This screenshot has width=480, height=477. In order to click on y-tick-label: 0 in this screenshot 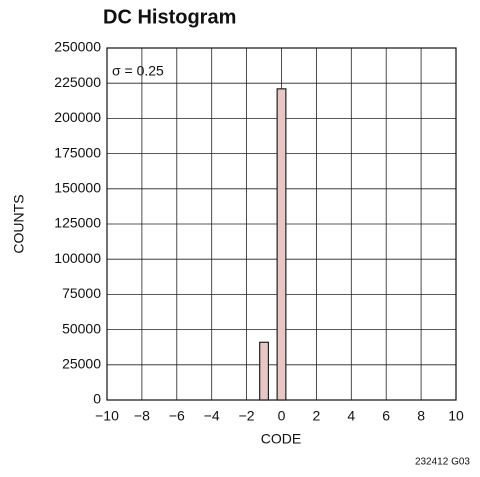, I will do `click(97, 399)`.